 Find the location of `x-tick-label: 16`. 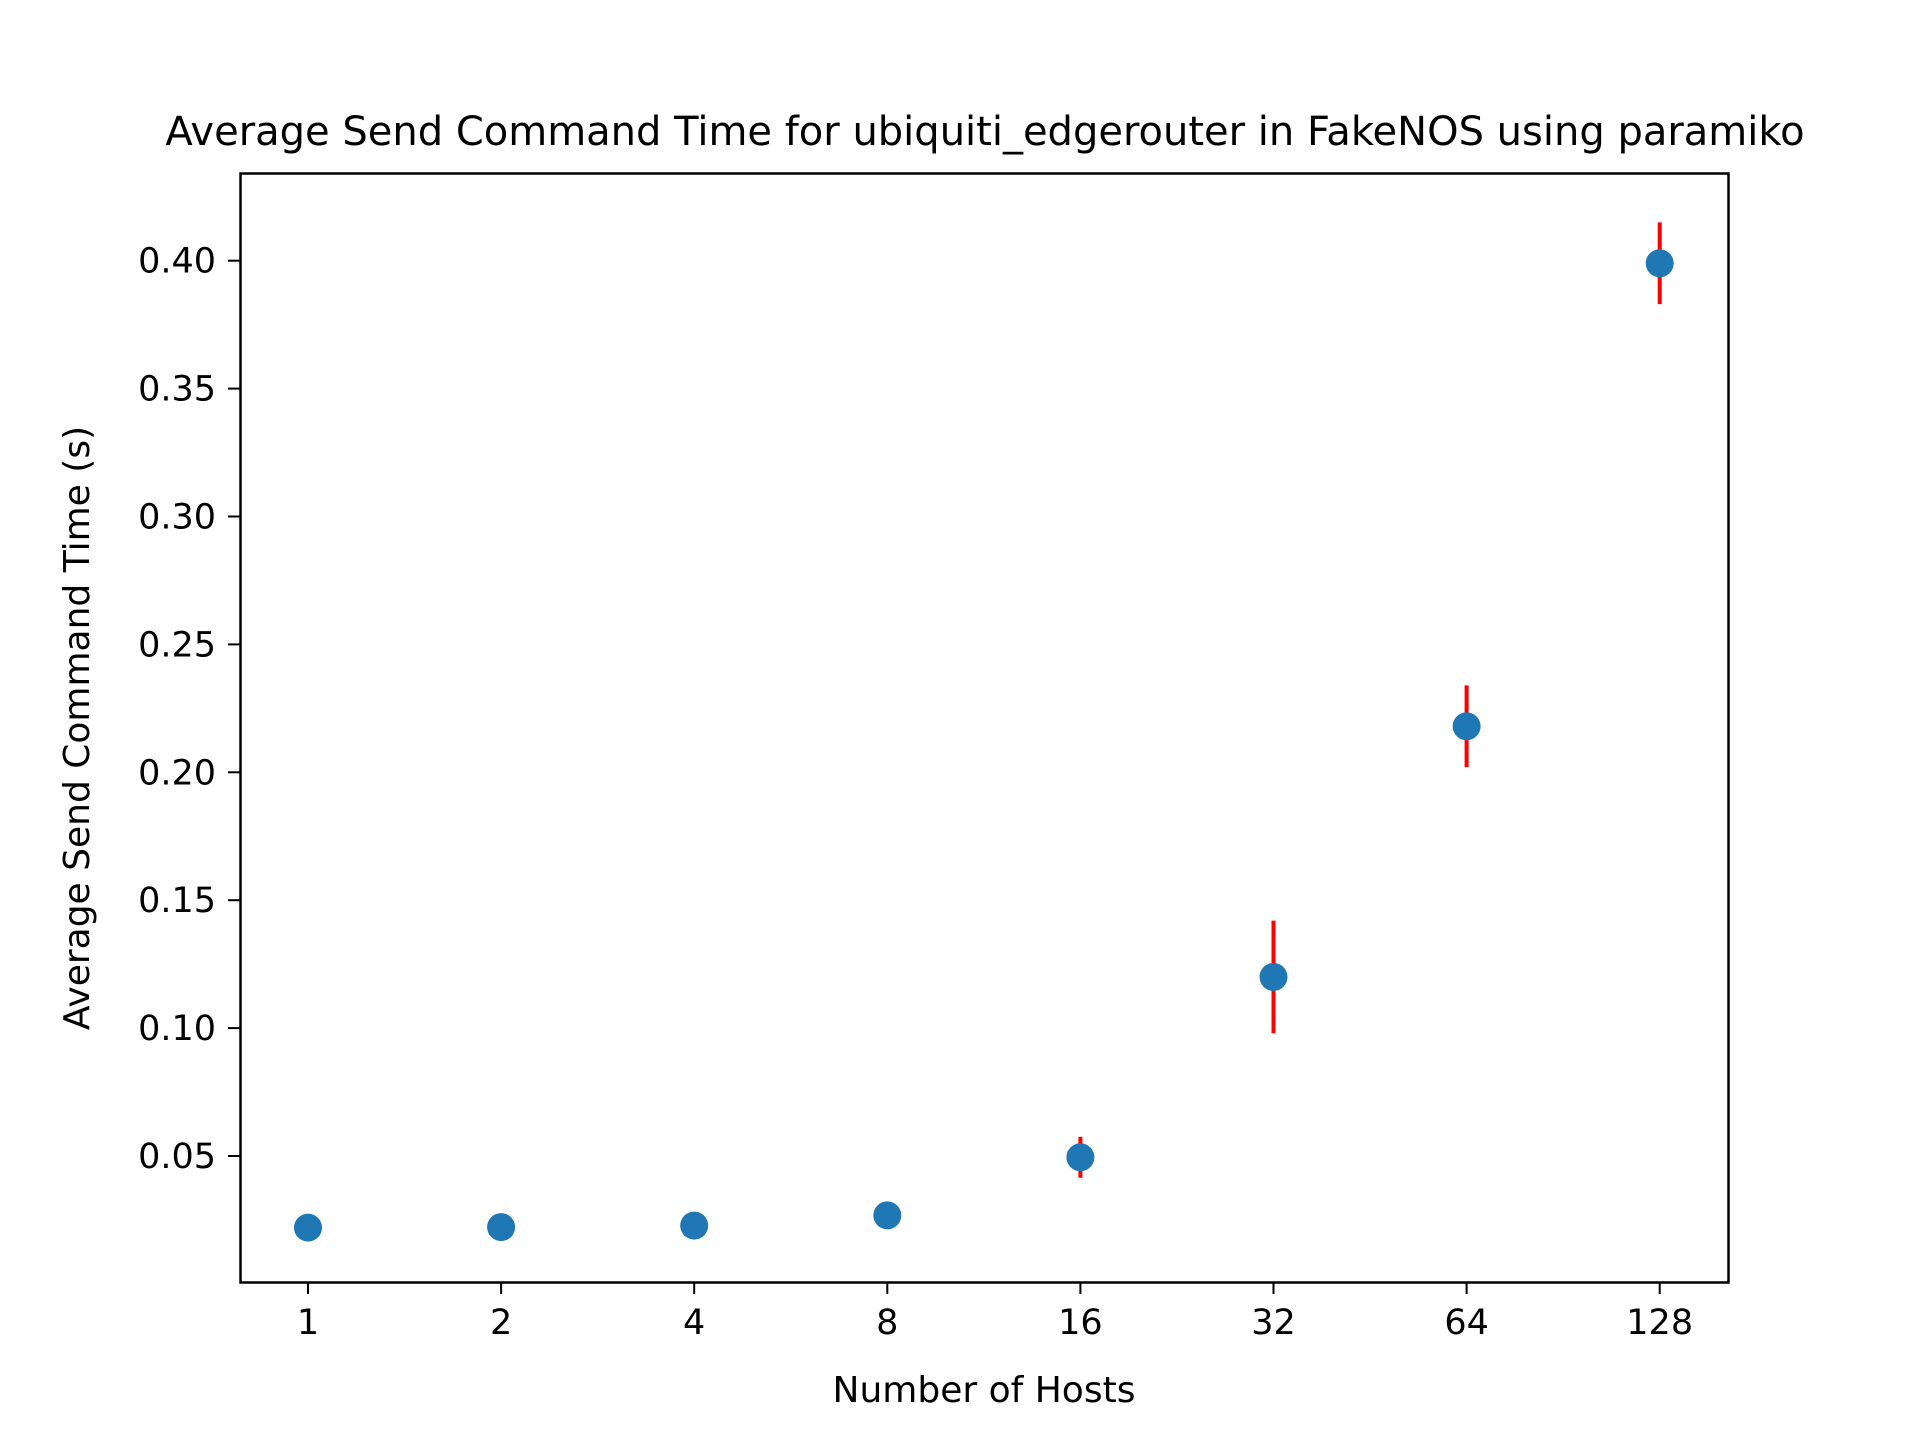

x-tick-label: 16 is located at coordinates (1080, 1323).